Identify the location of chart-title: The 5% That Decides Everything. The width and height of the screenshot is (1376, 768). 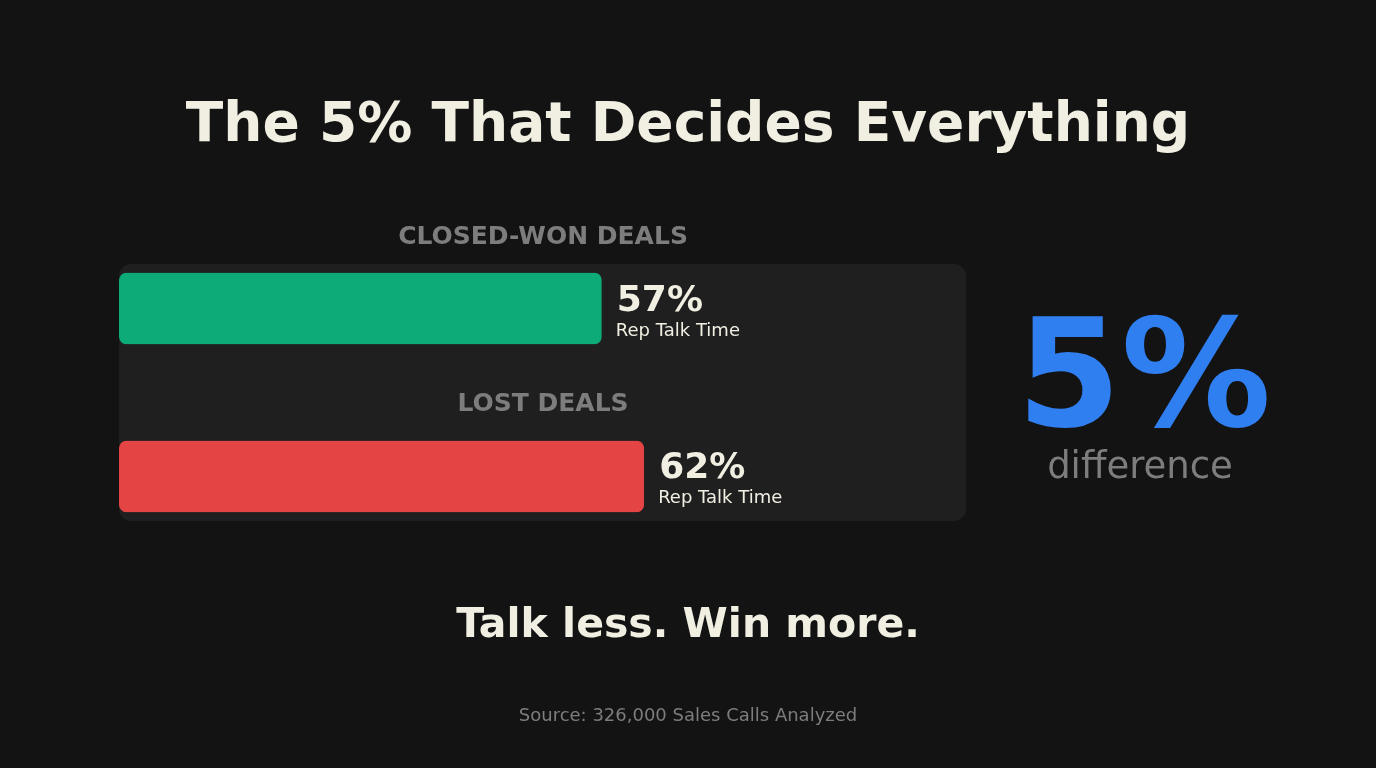
(688, 122).